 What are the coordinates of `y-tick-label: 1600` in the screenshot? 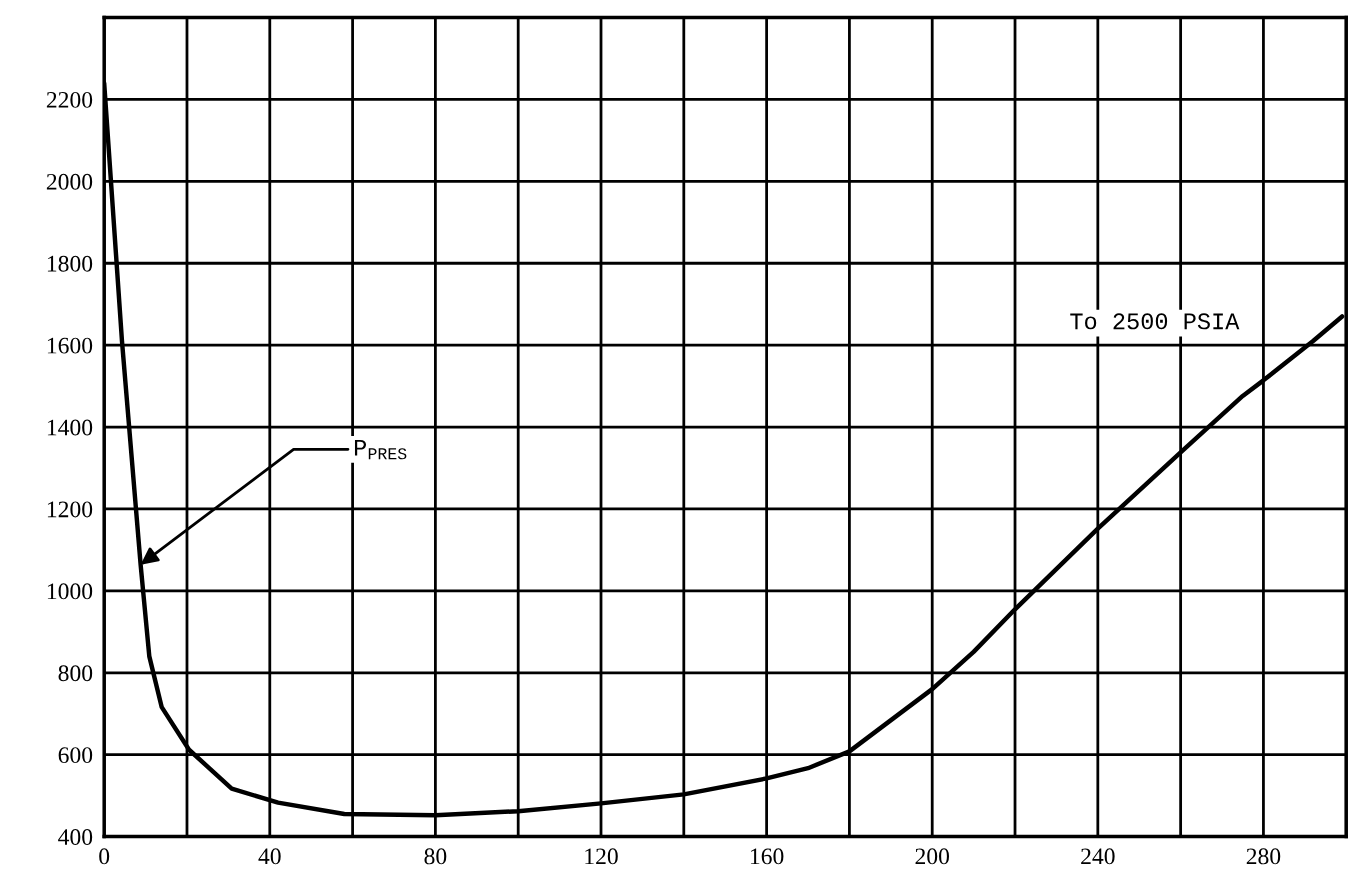 It's located at (70, 345).